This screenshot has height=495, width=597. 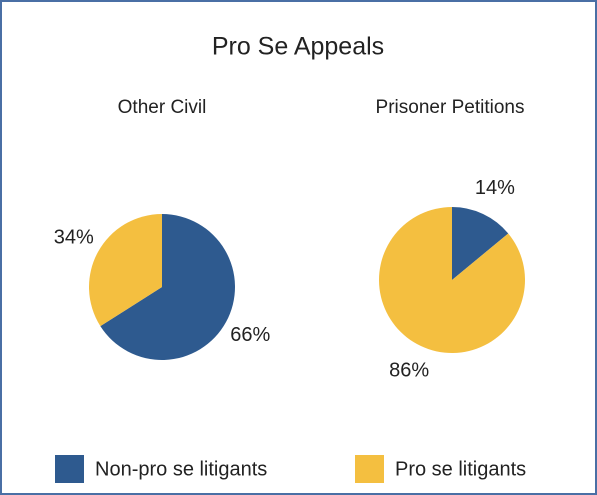 I want to click on legend-label: Non-pro se litigants, so click(x=181, y=469).